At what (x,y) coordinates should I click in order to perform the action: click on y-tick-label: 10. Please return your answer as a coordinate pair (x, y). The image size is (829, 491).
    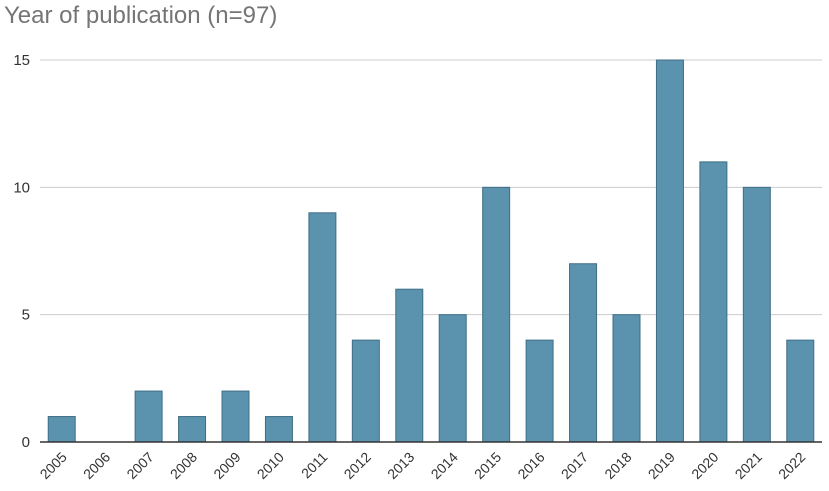
    Looking at the image, I should click on (21, 187).